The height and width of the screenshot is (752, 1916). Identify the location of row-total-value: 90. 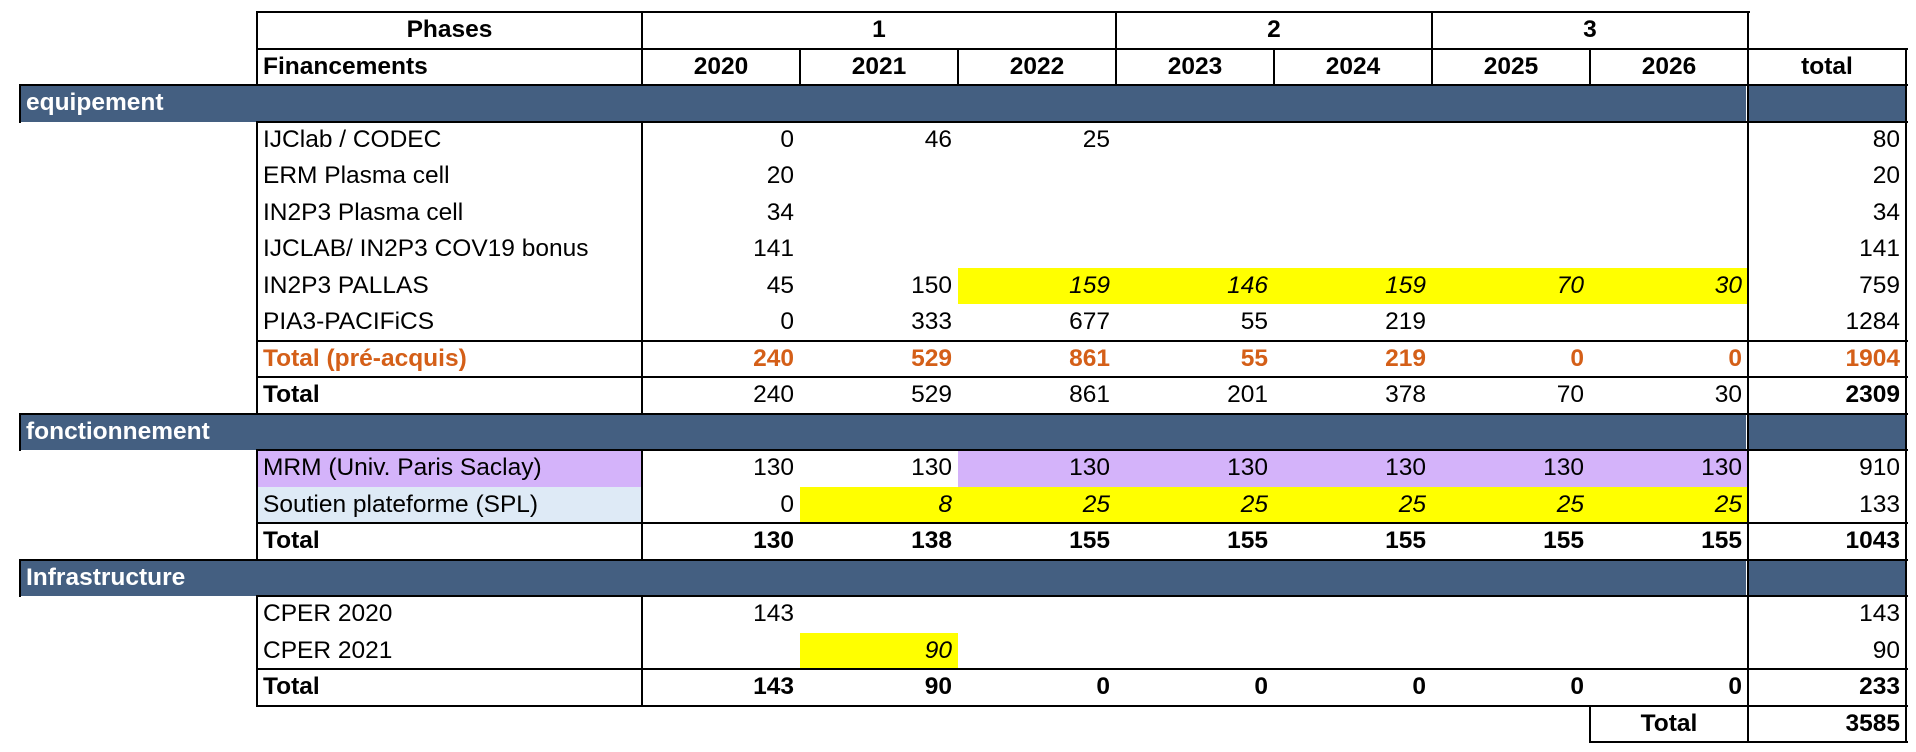
(1886, 650).